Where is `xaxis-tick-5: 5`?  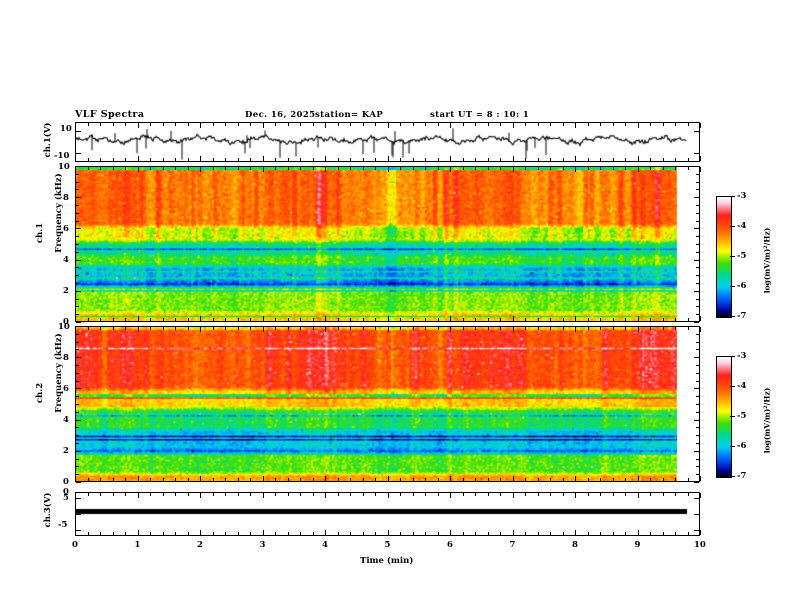 xaxis-tick-5: 5 is located at coordinates (387, 545).